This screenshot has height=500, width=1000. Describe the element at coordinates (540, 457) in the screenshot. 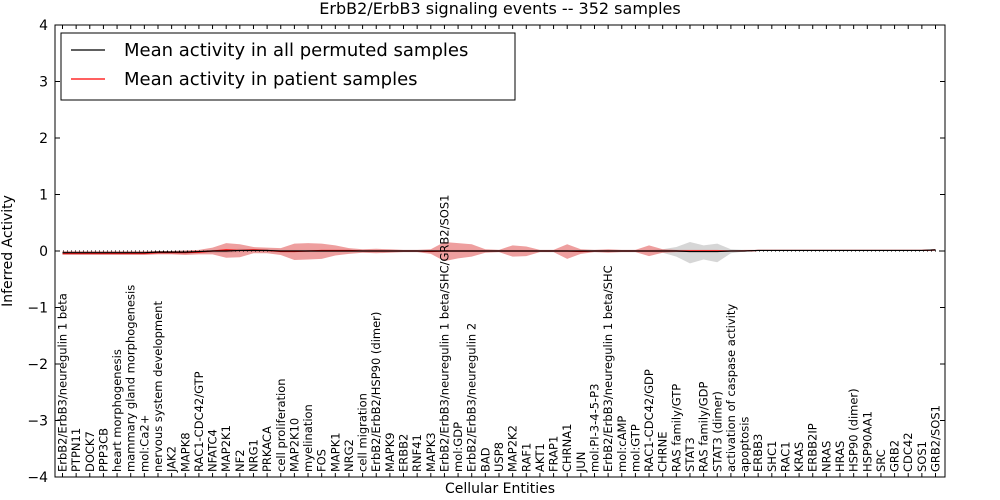

I see `x-category-label: AKT1` at that location.